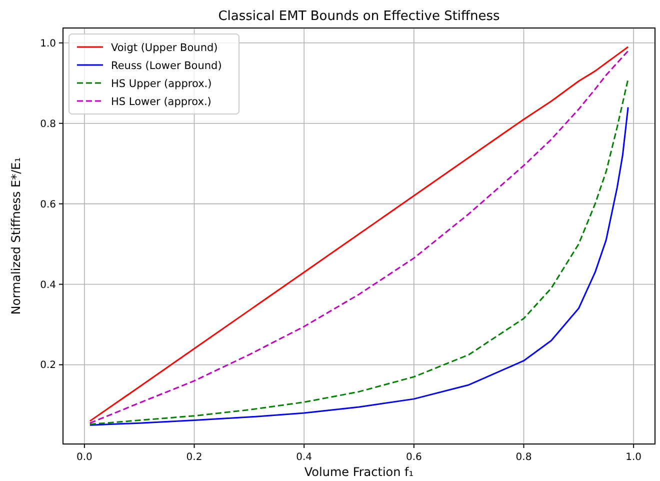 The image size is (660, 481). What do you see at coordinates (16, 236) in the screenshot?
I see `y-axis-title: Normalized Stiffness E*/E₁` at bounding box center [16, 236].